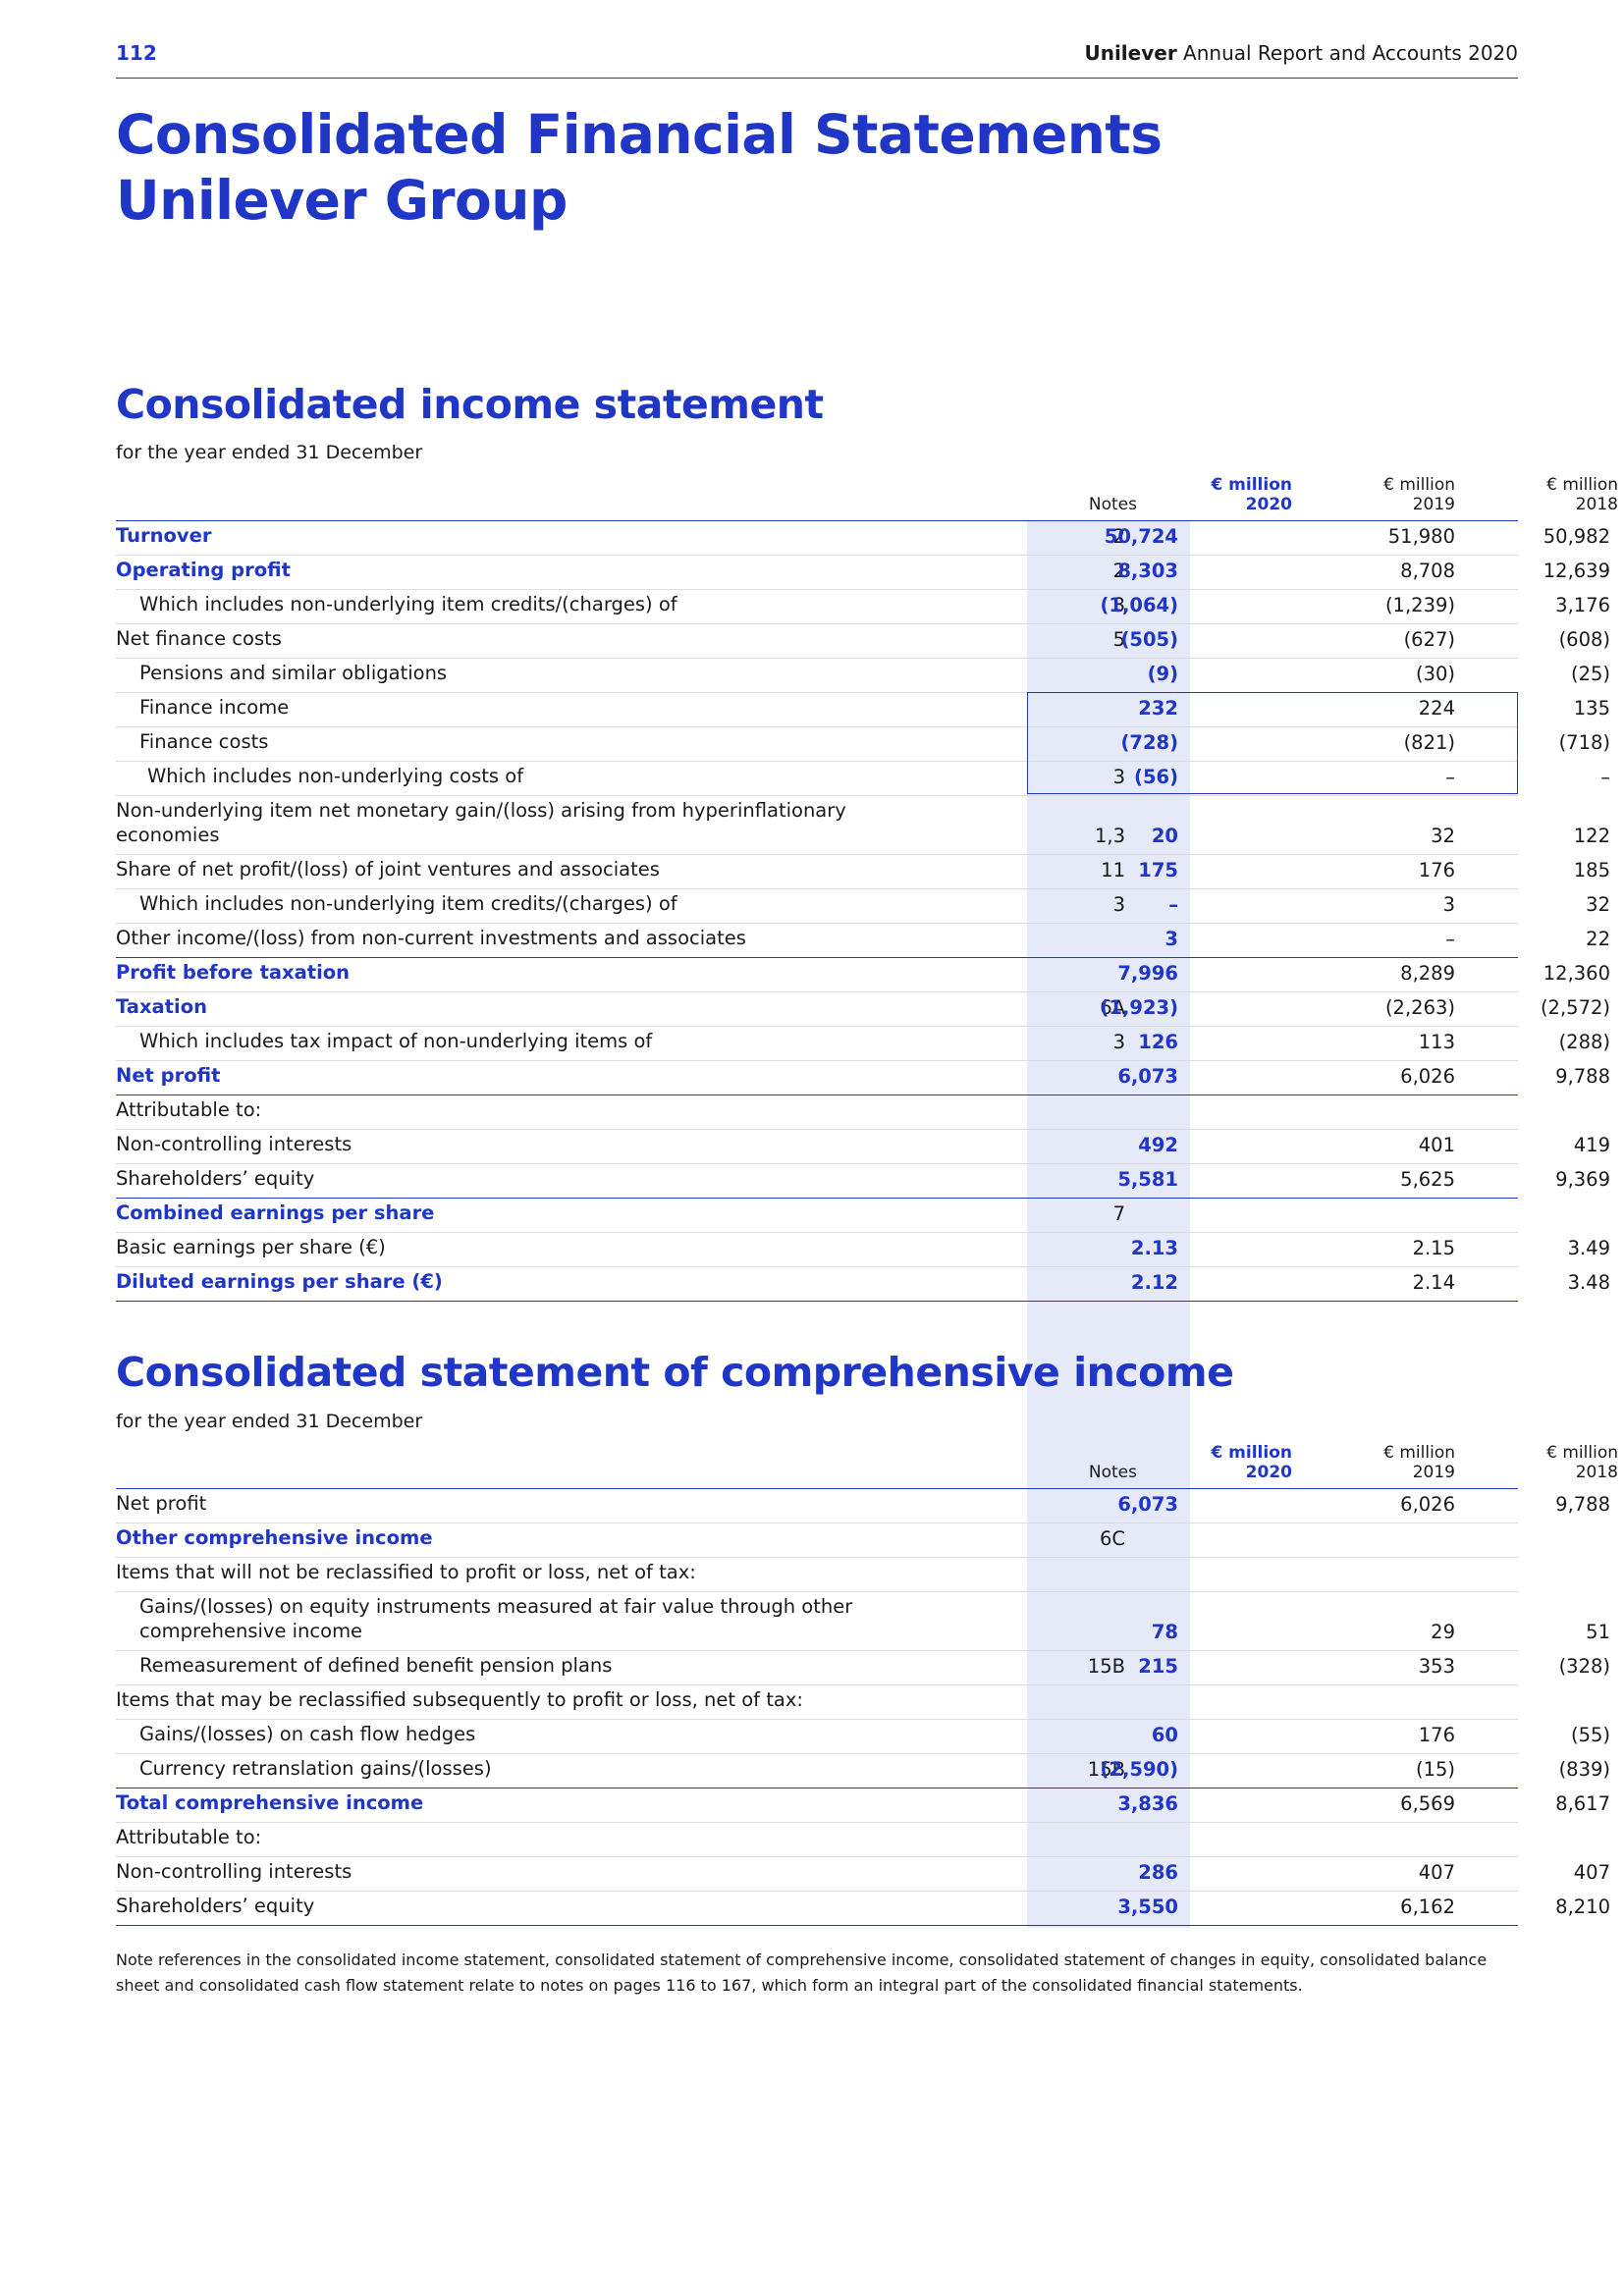 The width and height of the screenshot is (1624, 2296). Describe the element at coordinates (1156, 777) in the screenshot. I see `value-2020: (56)` at that location.